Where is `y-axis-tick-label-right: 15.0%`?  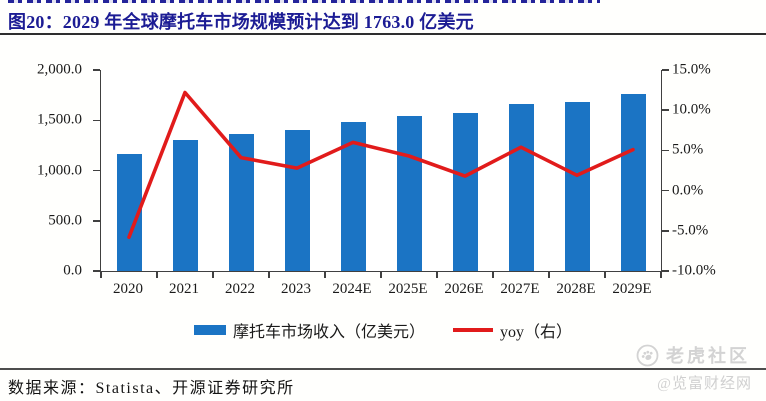 y-axis-tick-label-right: 15.0% is located at coordinates (691, 69).